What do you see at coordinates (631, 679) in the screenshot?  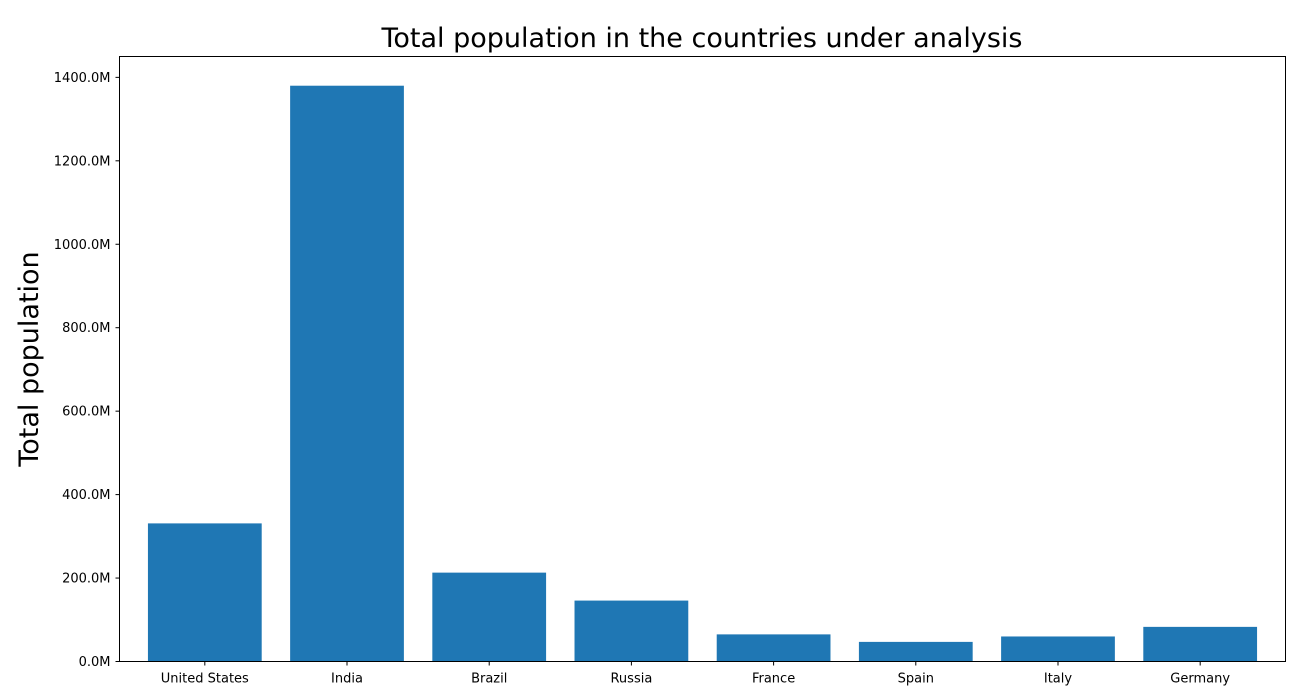 I see `x-tick-label: Russia` at bounding box center [631, 679].